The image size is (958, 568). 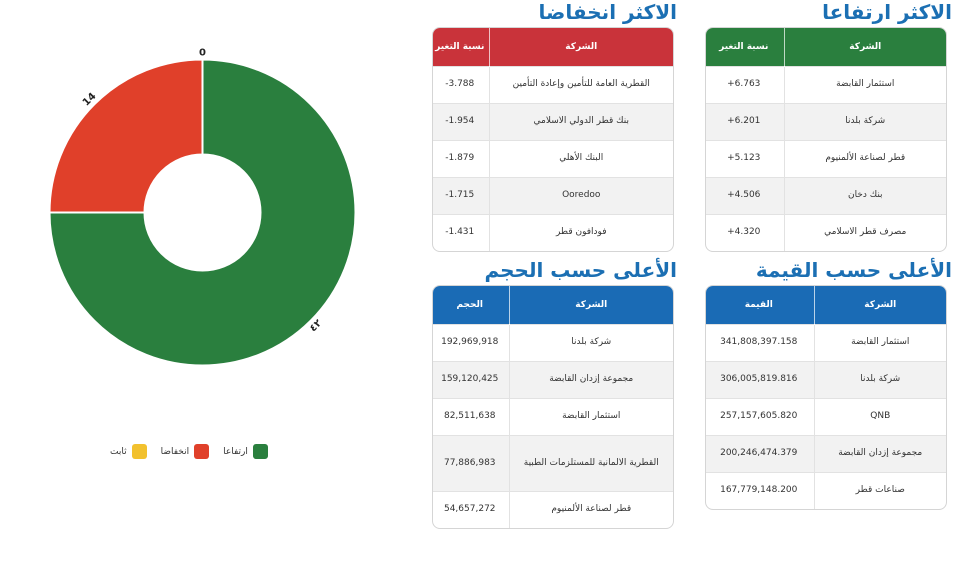 I want to click on legend-item-up: ارتفاعا, so click(x=245, y=451).